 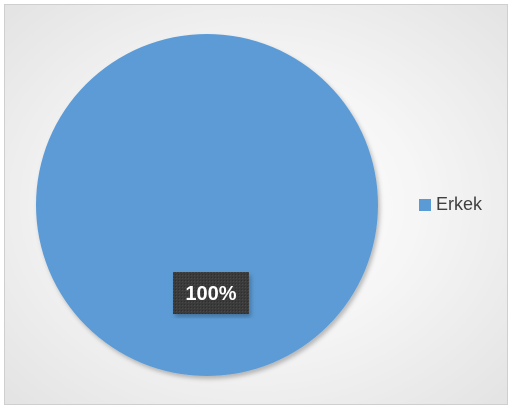 I want to click on pie-data-labels: 100%, so click(x=211, y=293).